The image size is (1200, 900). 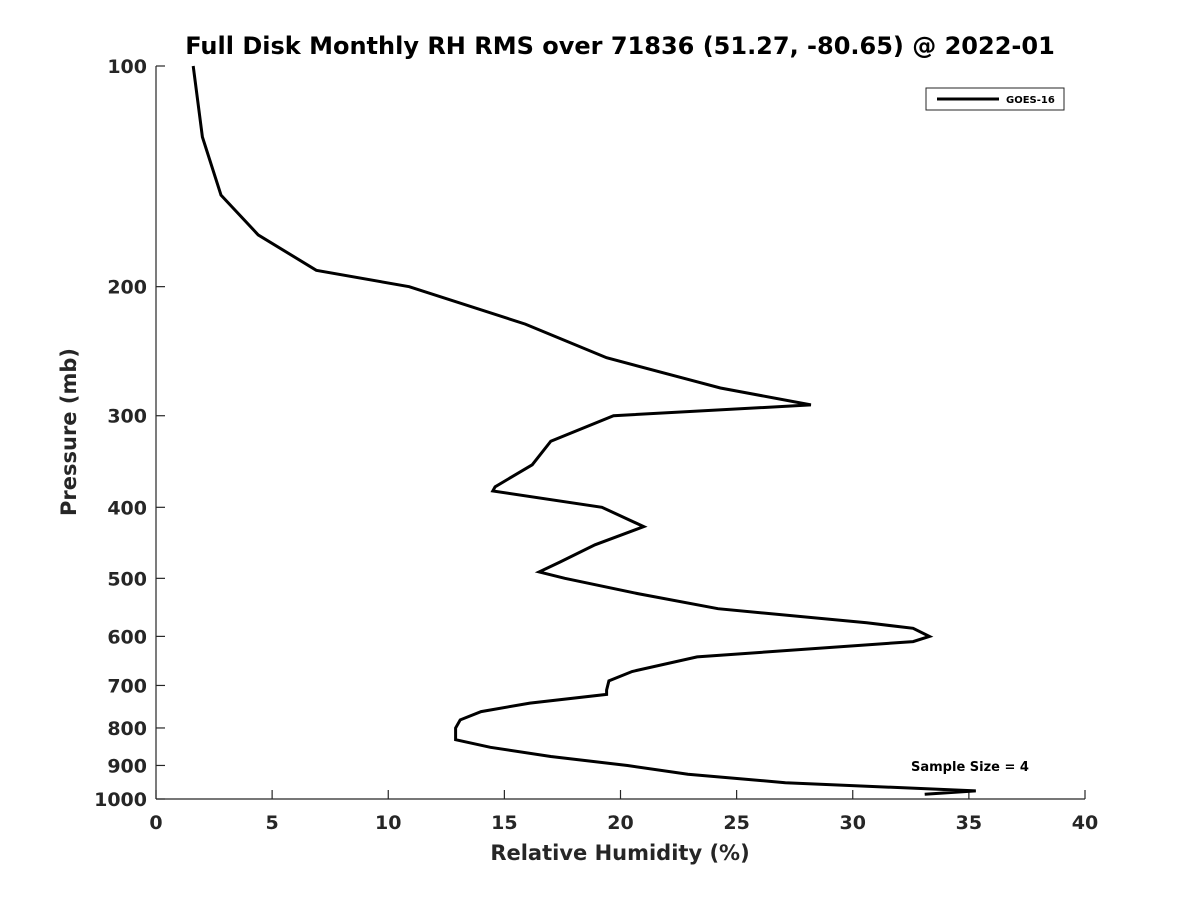 What do you see at coordinates (127, 67) in the screenshot?
I see `y-tick-label: 100` at bounding box center [127, 67].